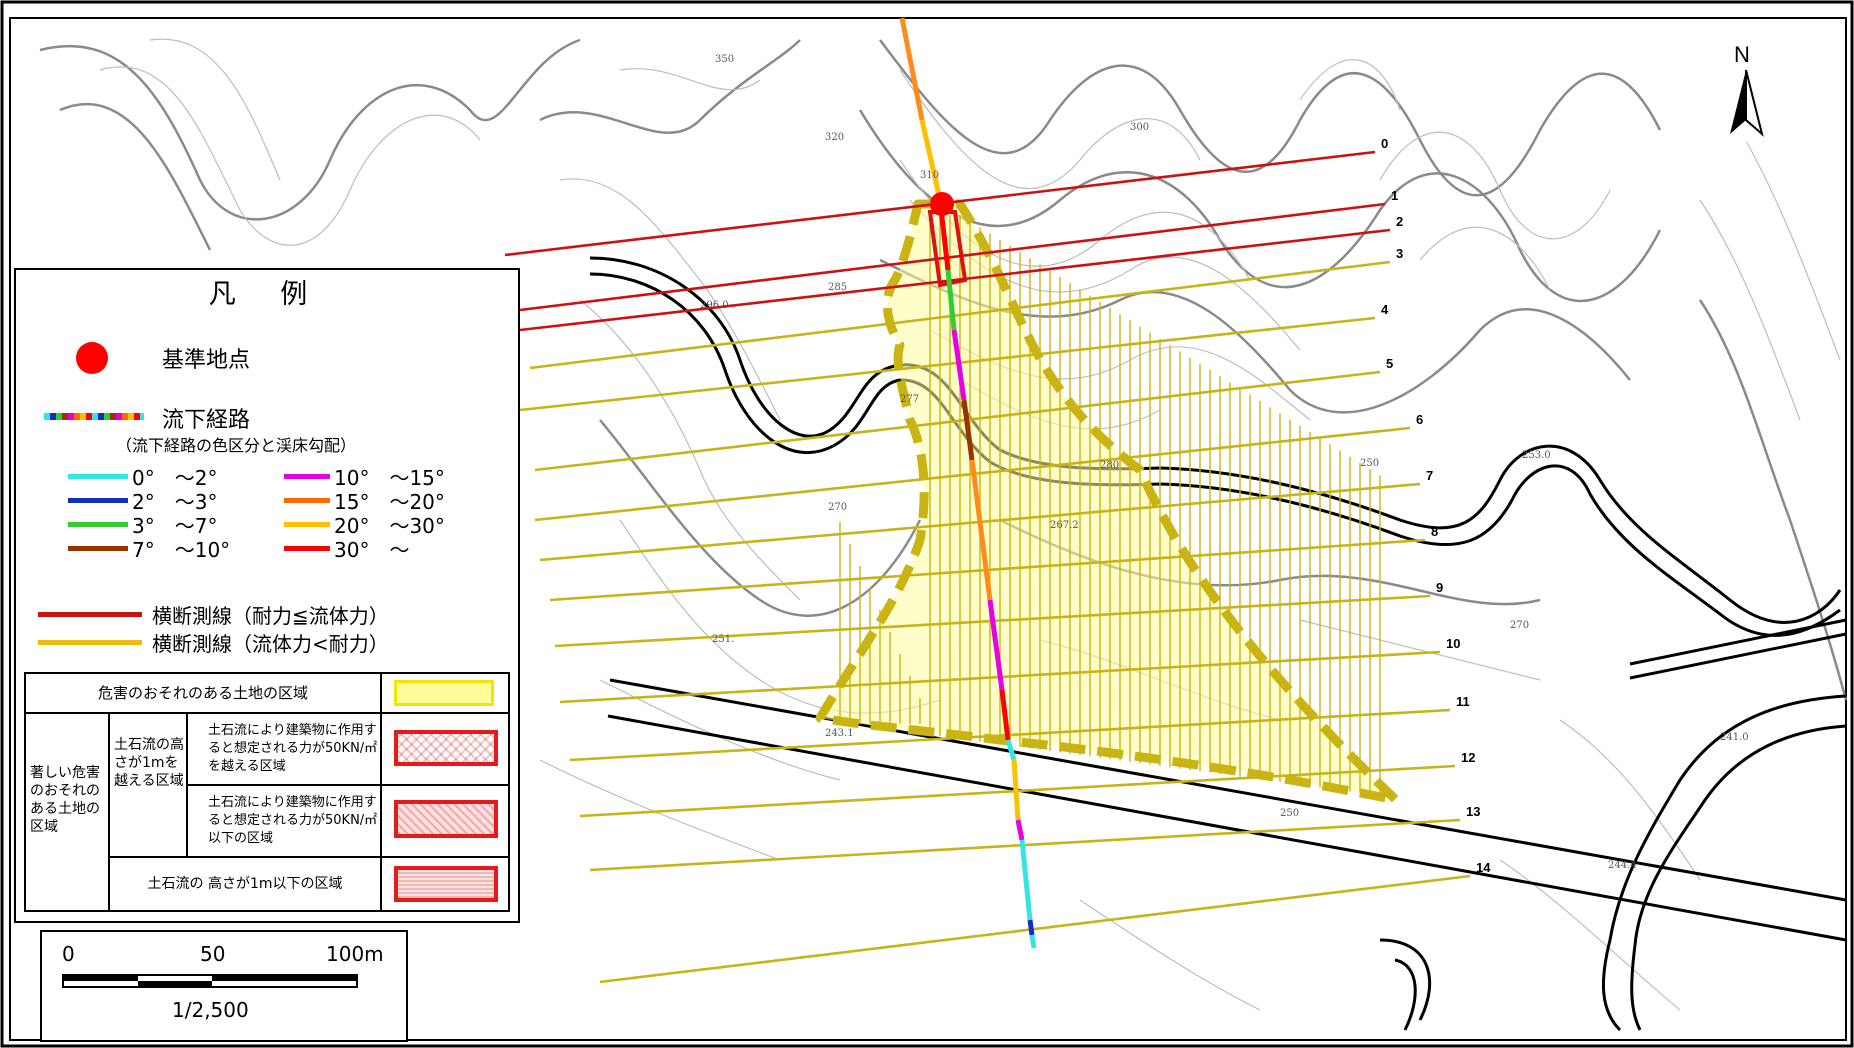  I want to click on gradient-label-0: 0° ～2°, so click(175, 478).